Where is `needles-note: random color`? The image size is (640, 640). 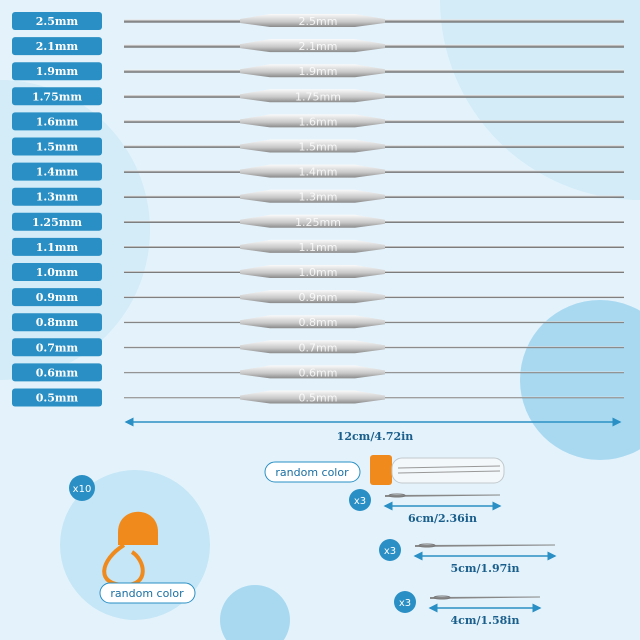
needles-note: random color is located at coordinates (312, 472).